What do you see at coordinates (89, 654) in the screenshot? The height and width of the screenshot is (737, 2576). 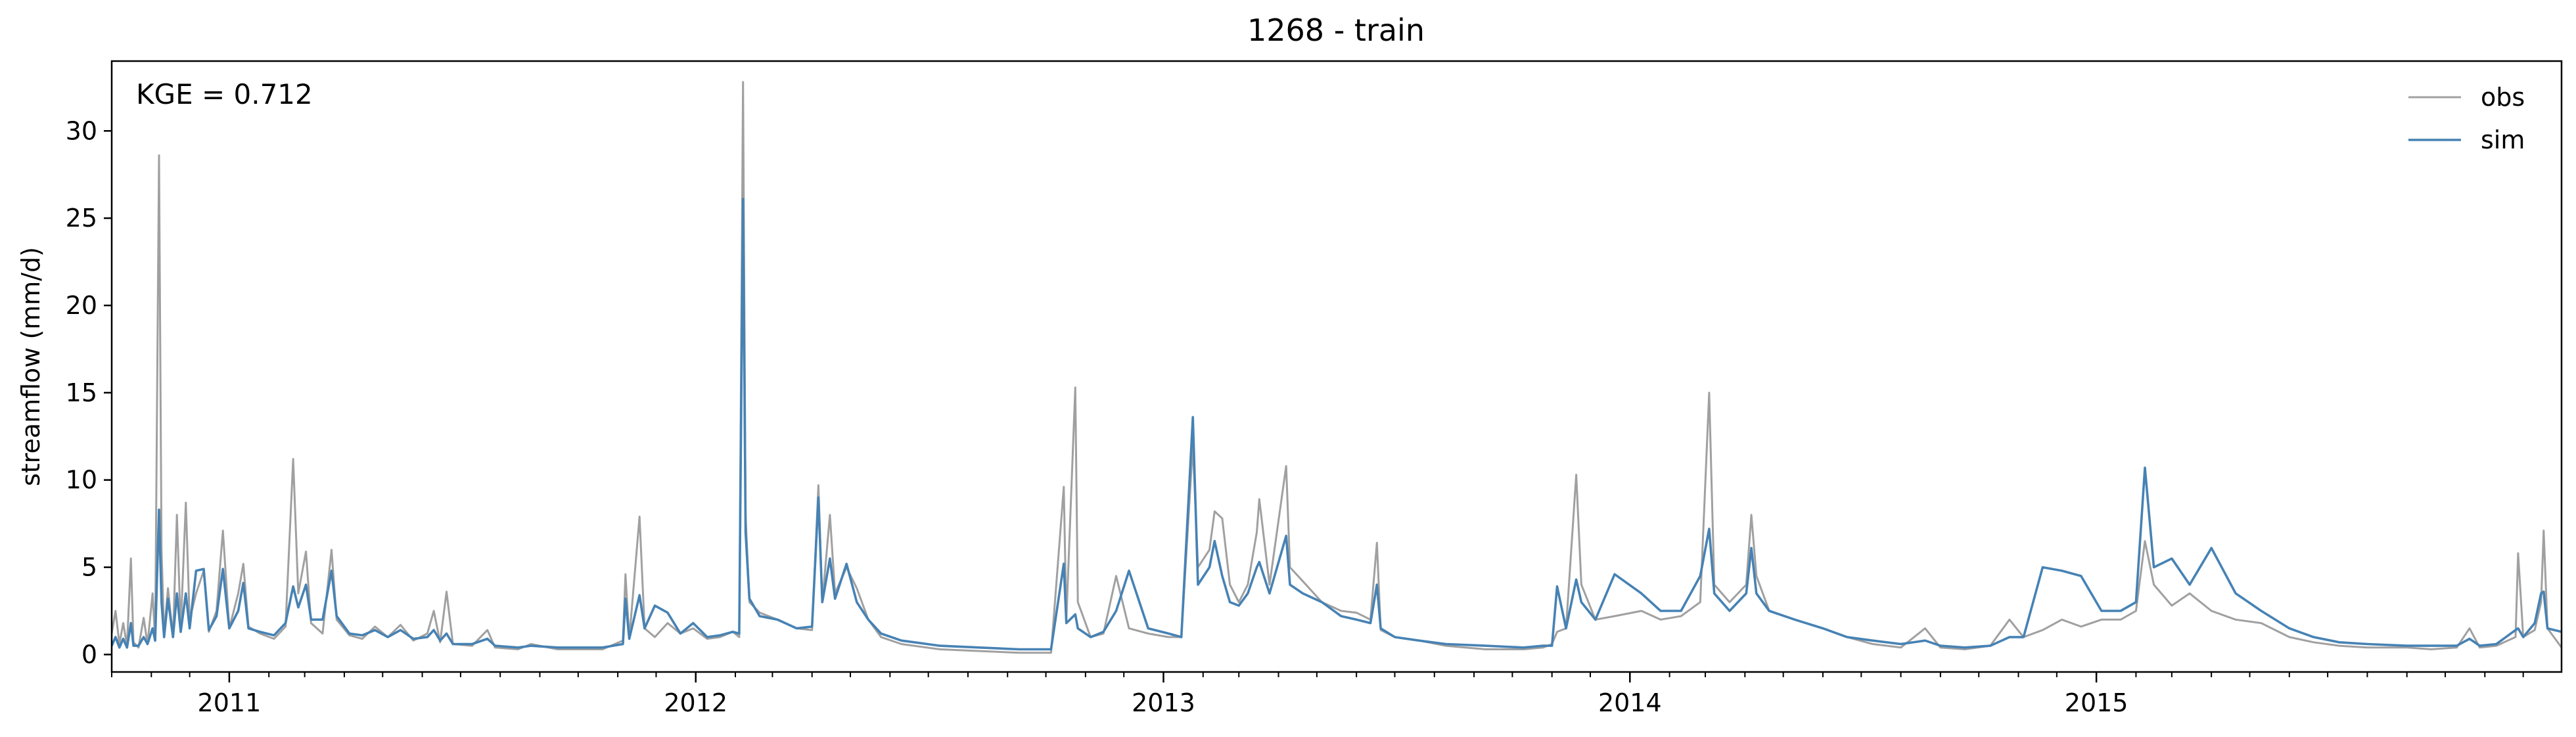 I see `y-tick-label: 0` at bounding box center [89, 654].